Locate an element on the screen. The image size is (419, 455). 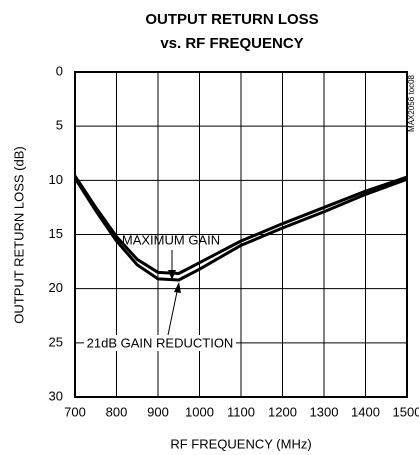
x-axis-label: RF FREQUENCY (MHz) is located at coordinates (240, 443).